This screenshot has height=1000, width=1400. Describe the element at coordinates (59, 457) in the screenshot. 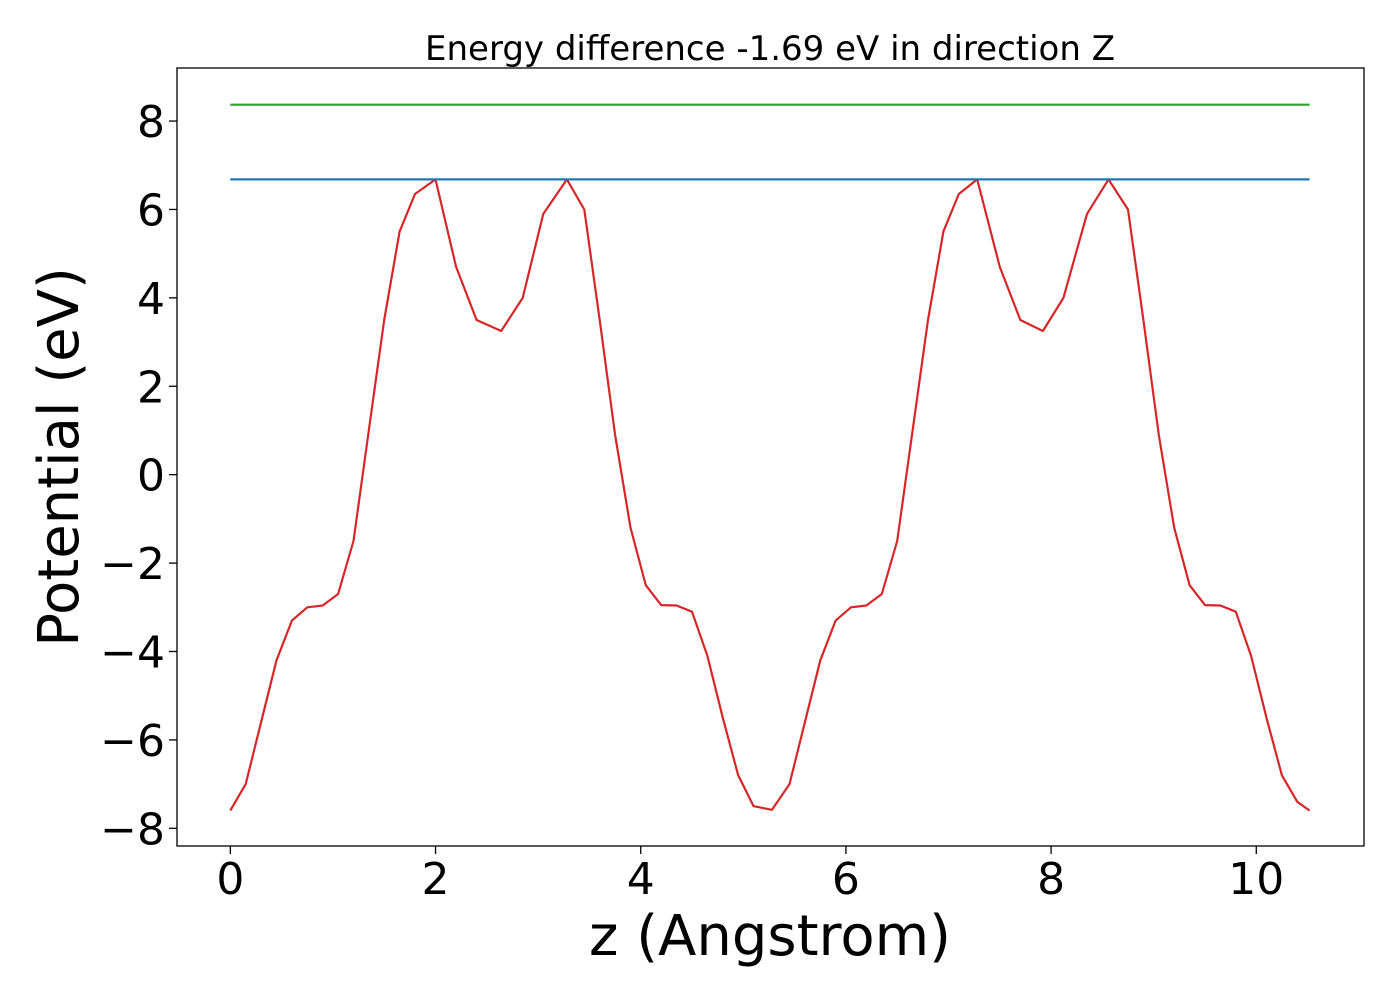

I see `y-axis-label: Potential (eV)` at that location.